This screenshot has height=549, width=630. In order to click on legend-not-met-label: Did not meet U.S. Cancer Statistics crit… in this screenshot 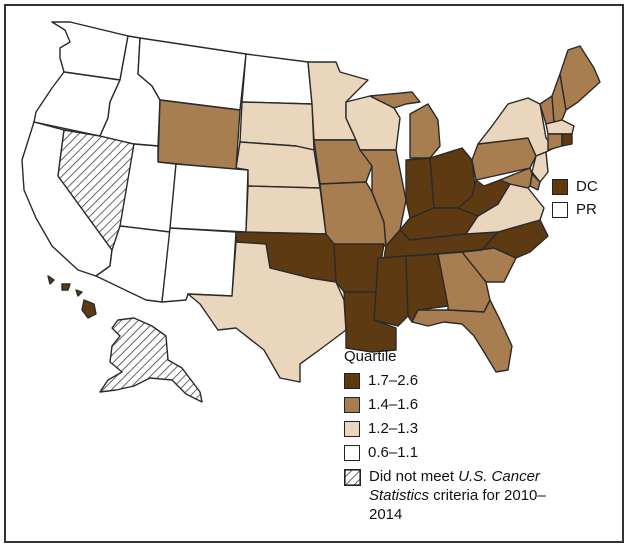, I will do `click(469, 495)`.